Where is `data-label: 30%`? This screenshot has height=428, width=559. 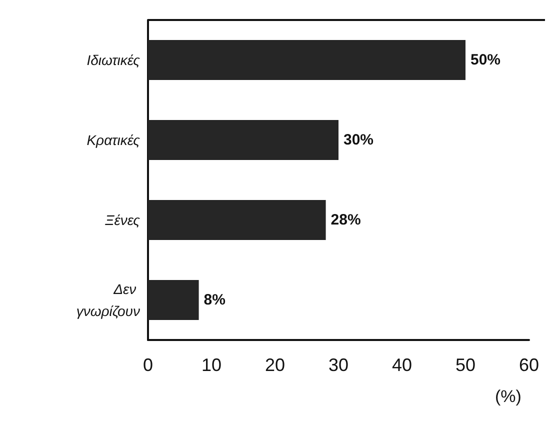
data-label: 30% is located at coordinates (359, 140).